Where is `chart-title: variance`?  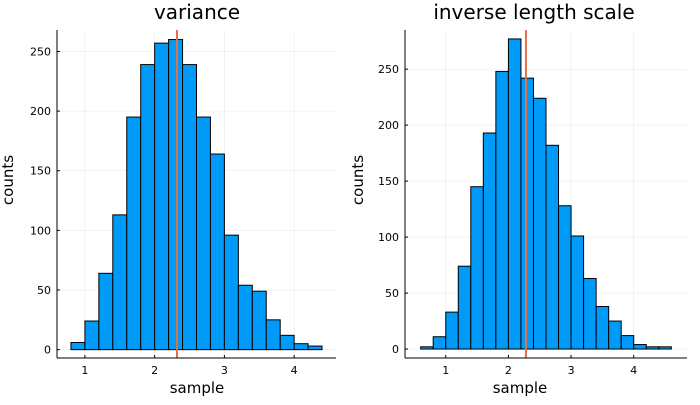 chart-title: variance is located at coordinates (197, 12).